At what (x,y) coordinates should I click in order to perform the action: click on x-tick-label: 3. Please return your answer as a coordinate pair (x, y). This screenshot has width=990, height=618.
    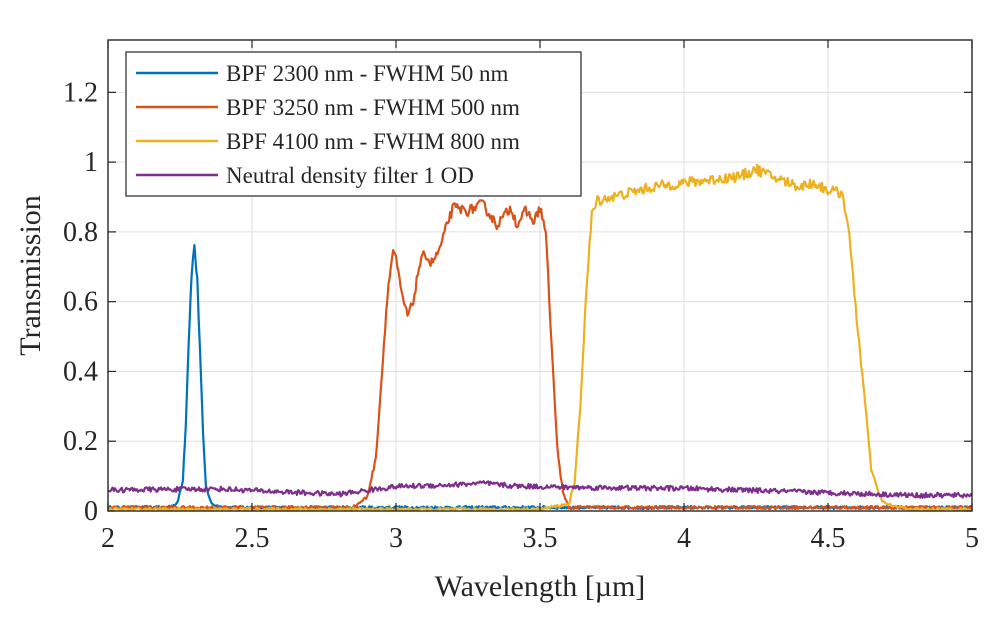
    Looking at the image, I should click on (396, 538).